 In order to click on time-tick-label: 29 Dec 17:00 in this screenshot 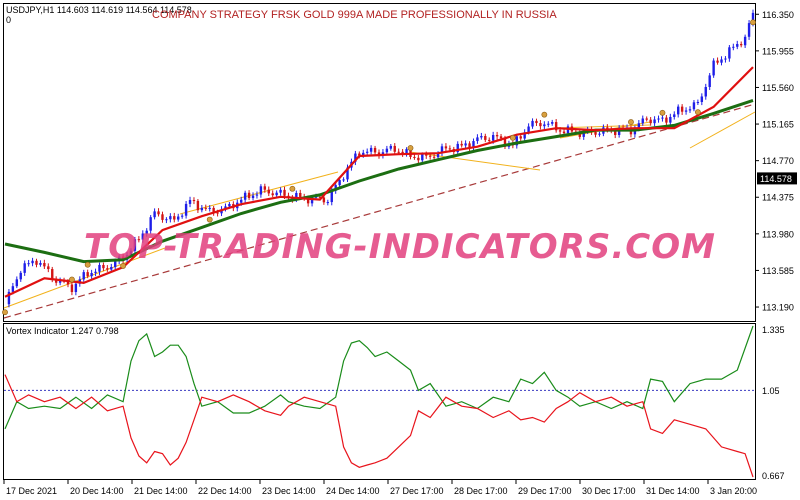, I will do `click(545, 491)`.